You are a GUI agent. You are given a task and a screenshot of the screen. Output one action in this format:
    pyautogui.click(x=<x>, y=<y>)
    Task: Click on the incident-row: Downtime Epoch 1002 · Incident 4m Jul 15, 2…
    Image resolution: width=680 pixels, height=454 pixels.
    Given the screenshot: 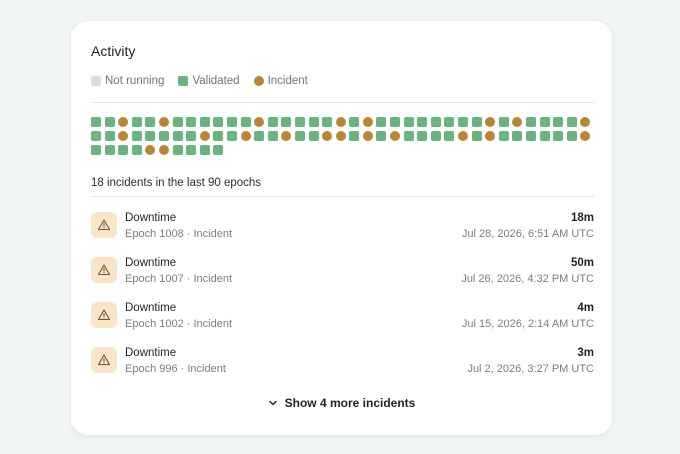 What is the action you would take?
    pyautogui.click(x=342, y=323)
    